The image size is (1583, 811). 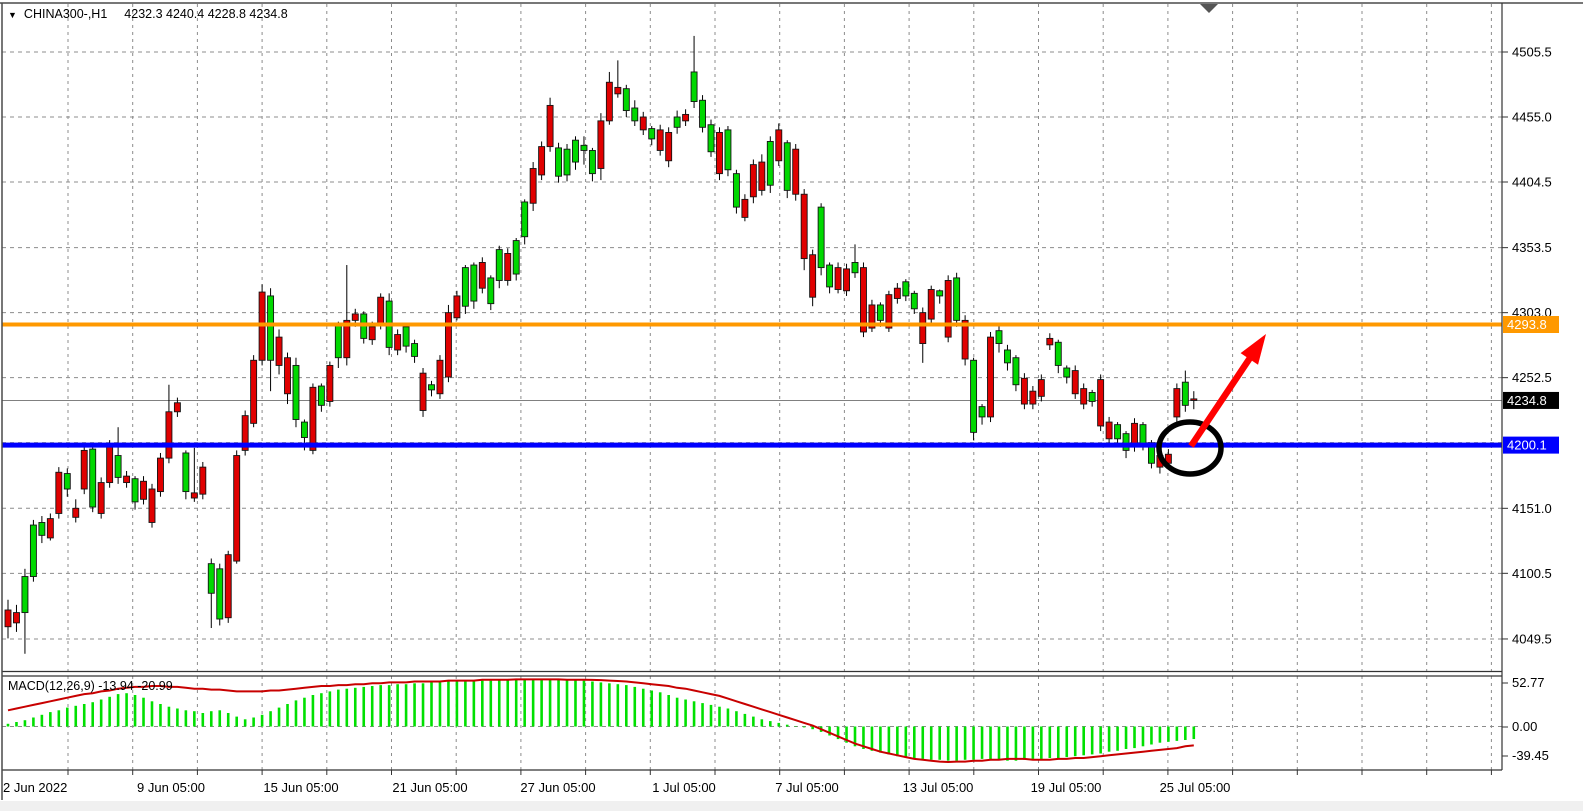 I want to click on resistance-price-label: 4293.8, so click(x=1531, y=325).